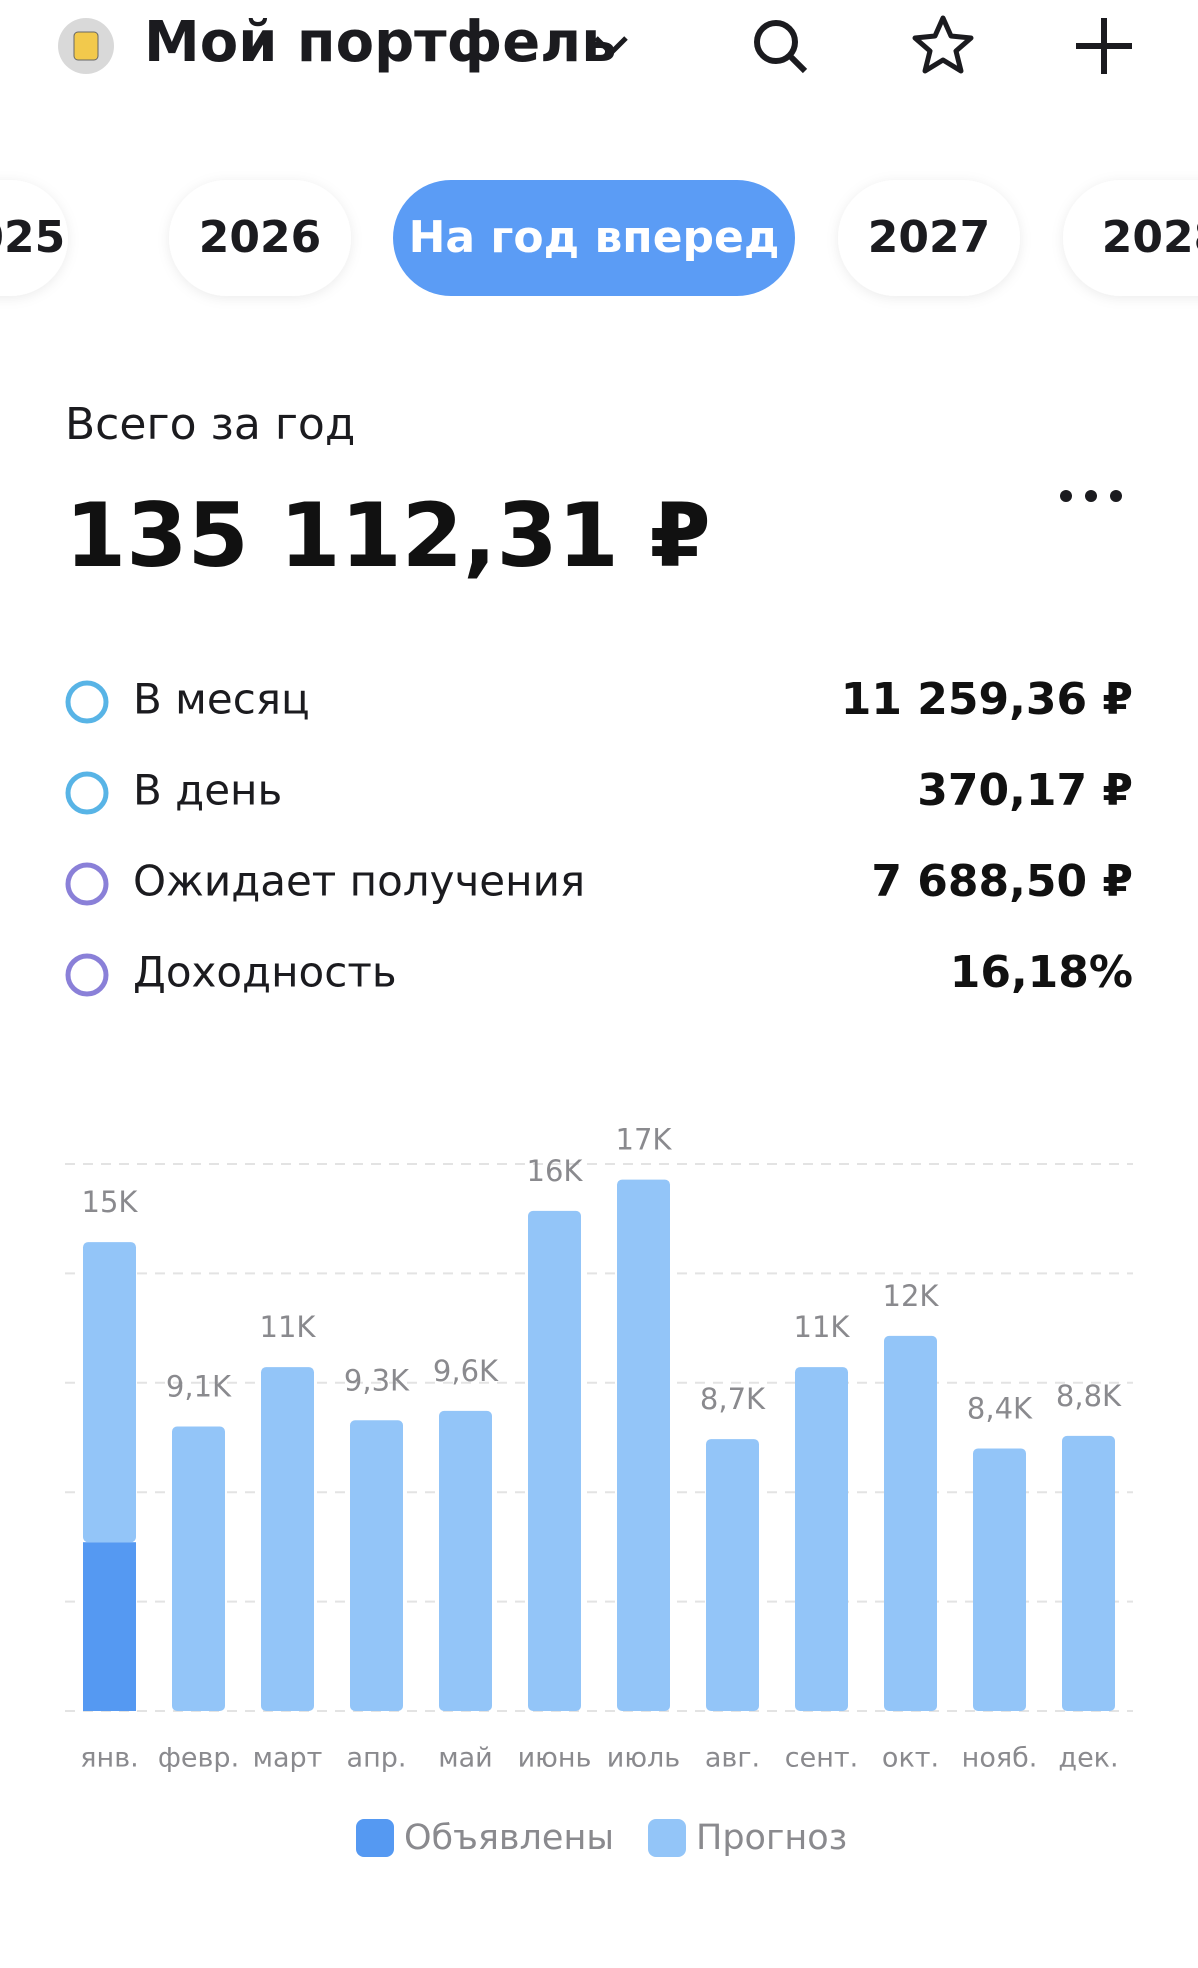  Describe the element at coordinates (644, 1140) in the screenshot. I see `bar-total-label: 17K` at that location.